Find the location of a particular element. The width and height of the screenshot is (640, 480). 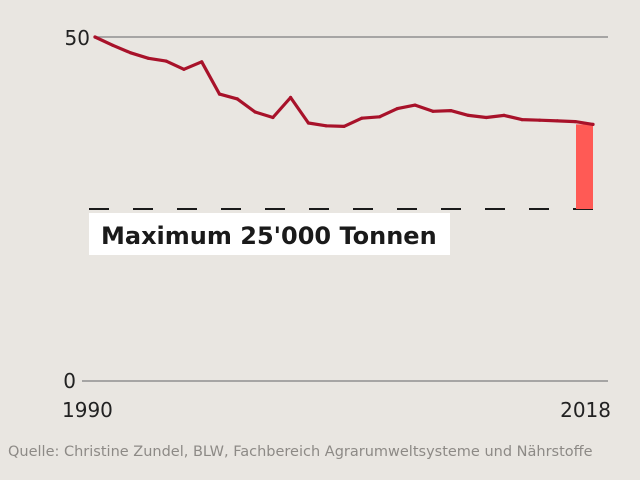

x-tick-label: 1990 is located at coordinates (87, 410).